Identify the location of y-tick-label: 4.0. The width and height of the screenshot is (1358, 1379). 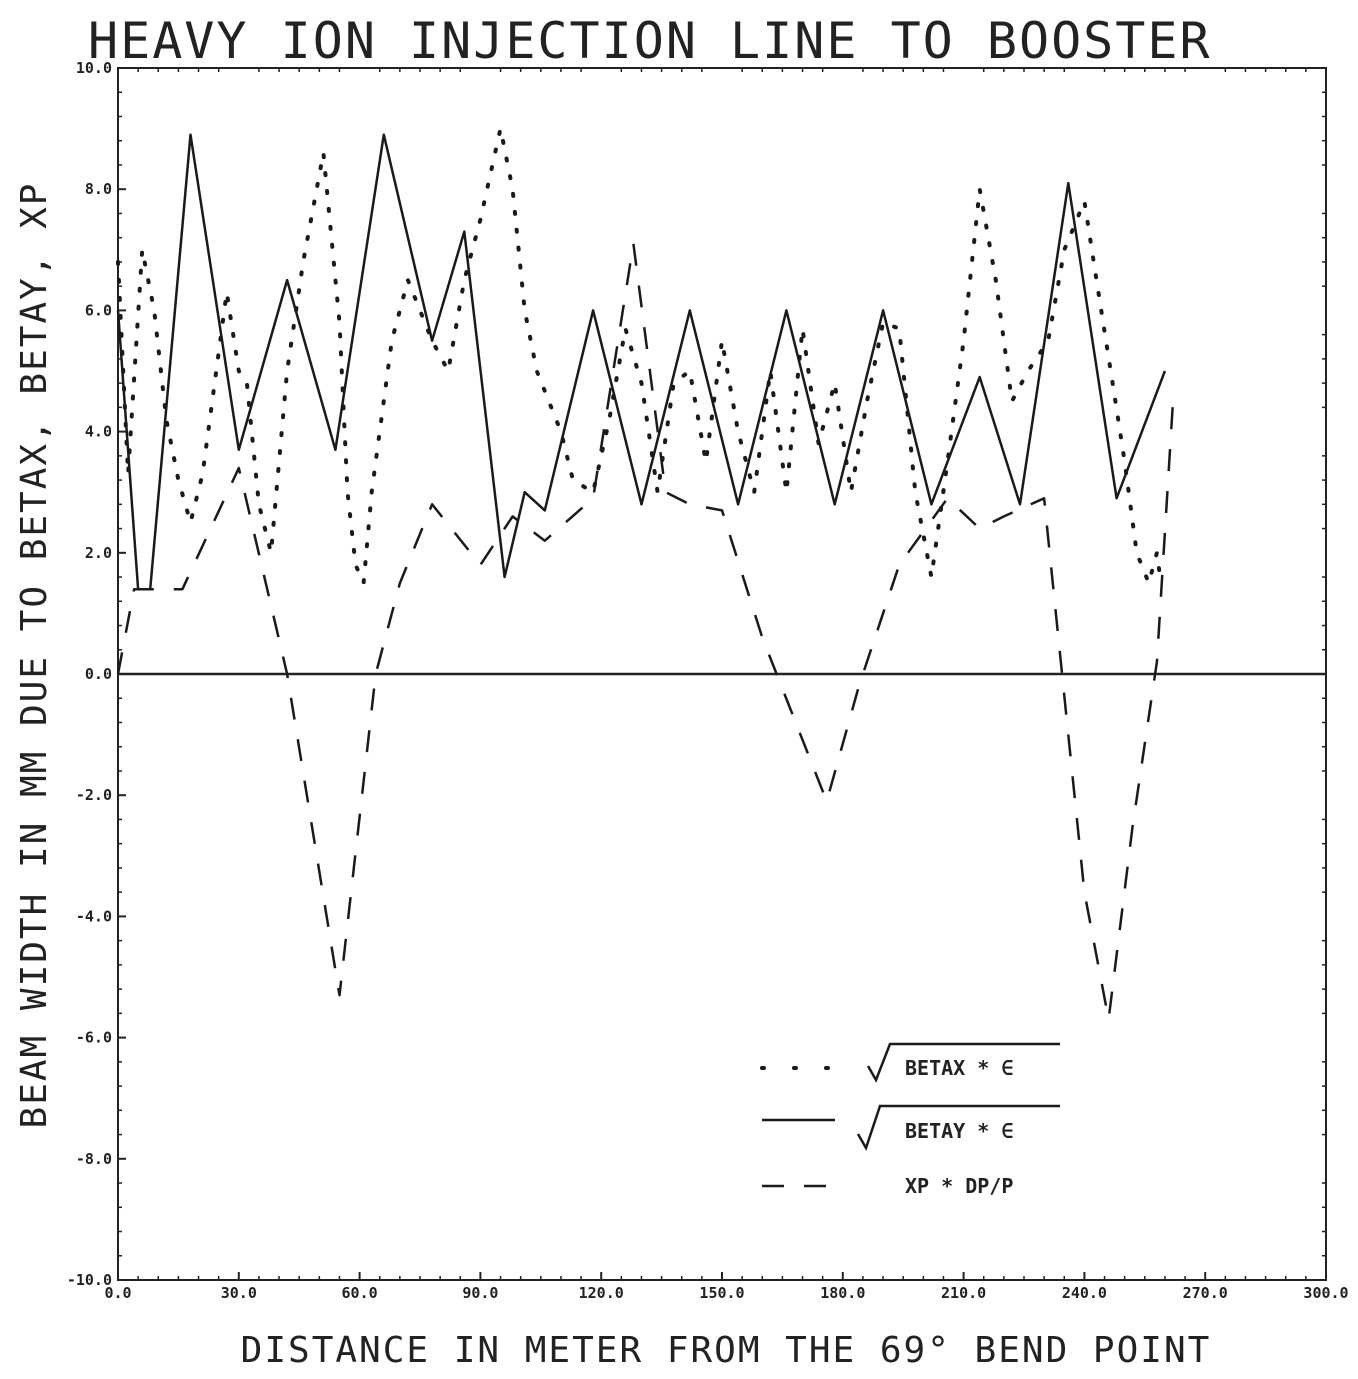
(98, 432).